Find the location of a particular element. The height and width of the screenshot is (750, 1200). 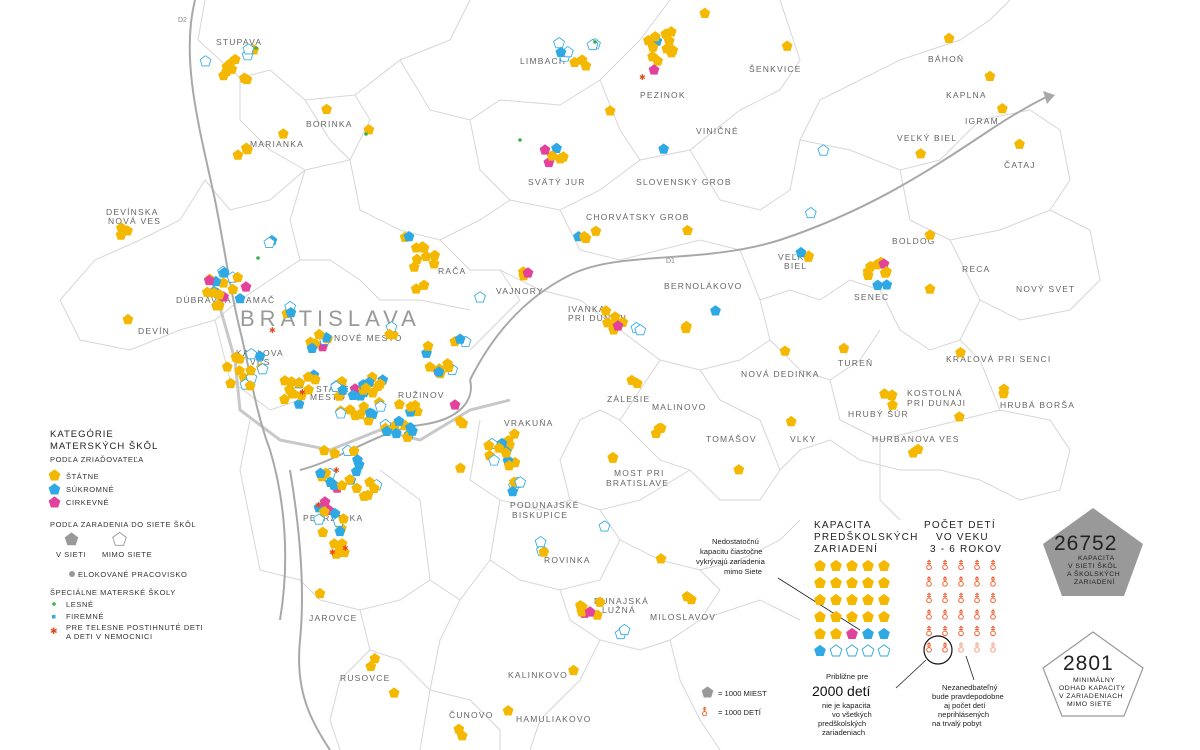

shortfall-text: Približne pre is located at coordinates (847, 676).